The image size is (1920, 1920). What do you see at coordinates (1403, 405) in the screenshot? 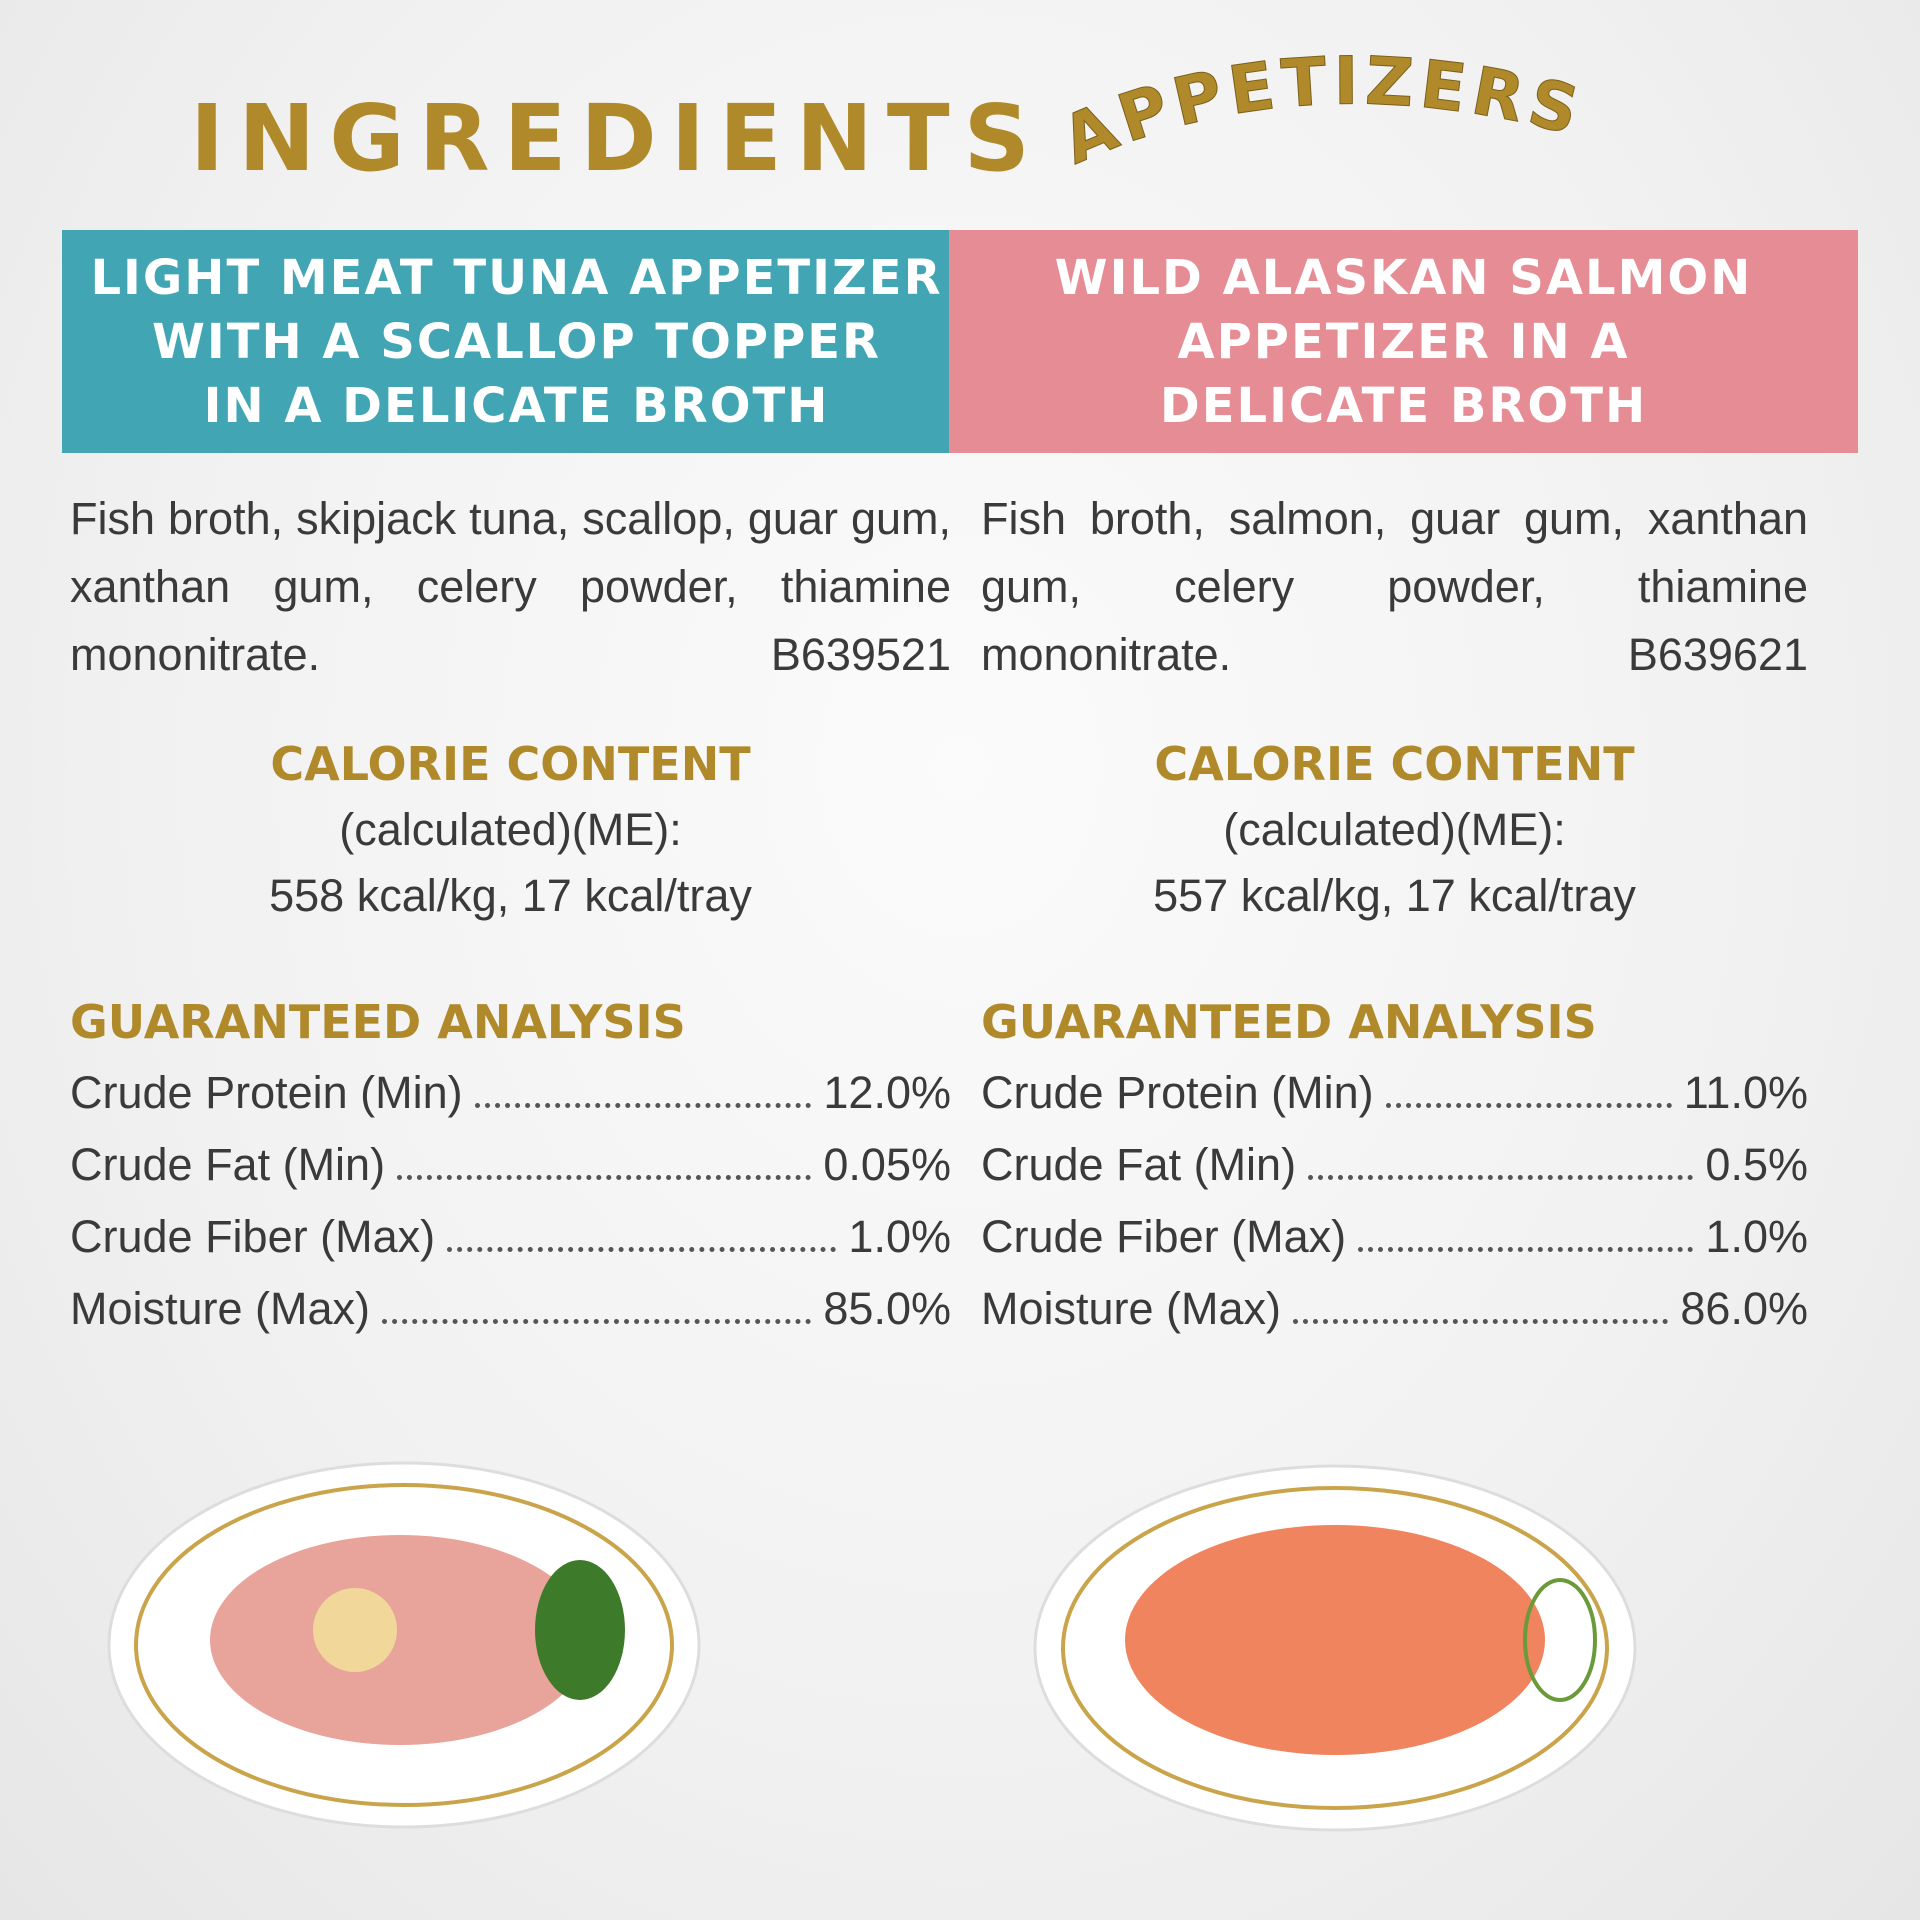
I see `name-line: DELICATE BROTH` at bounding box center [1403, 405].